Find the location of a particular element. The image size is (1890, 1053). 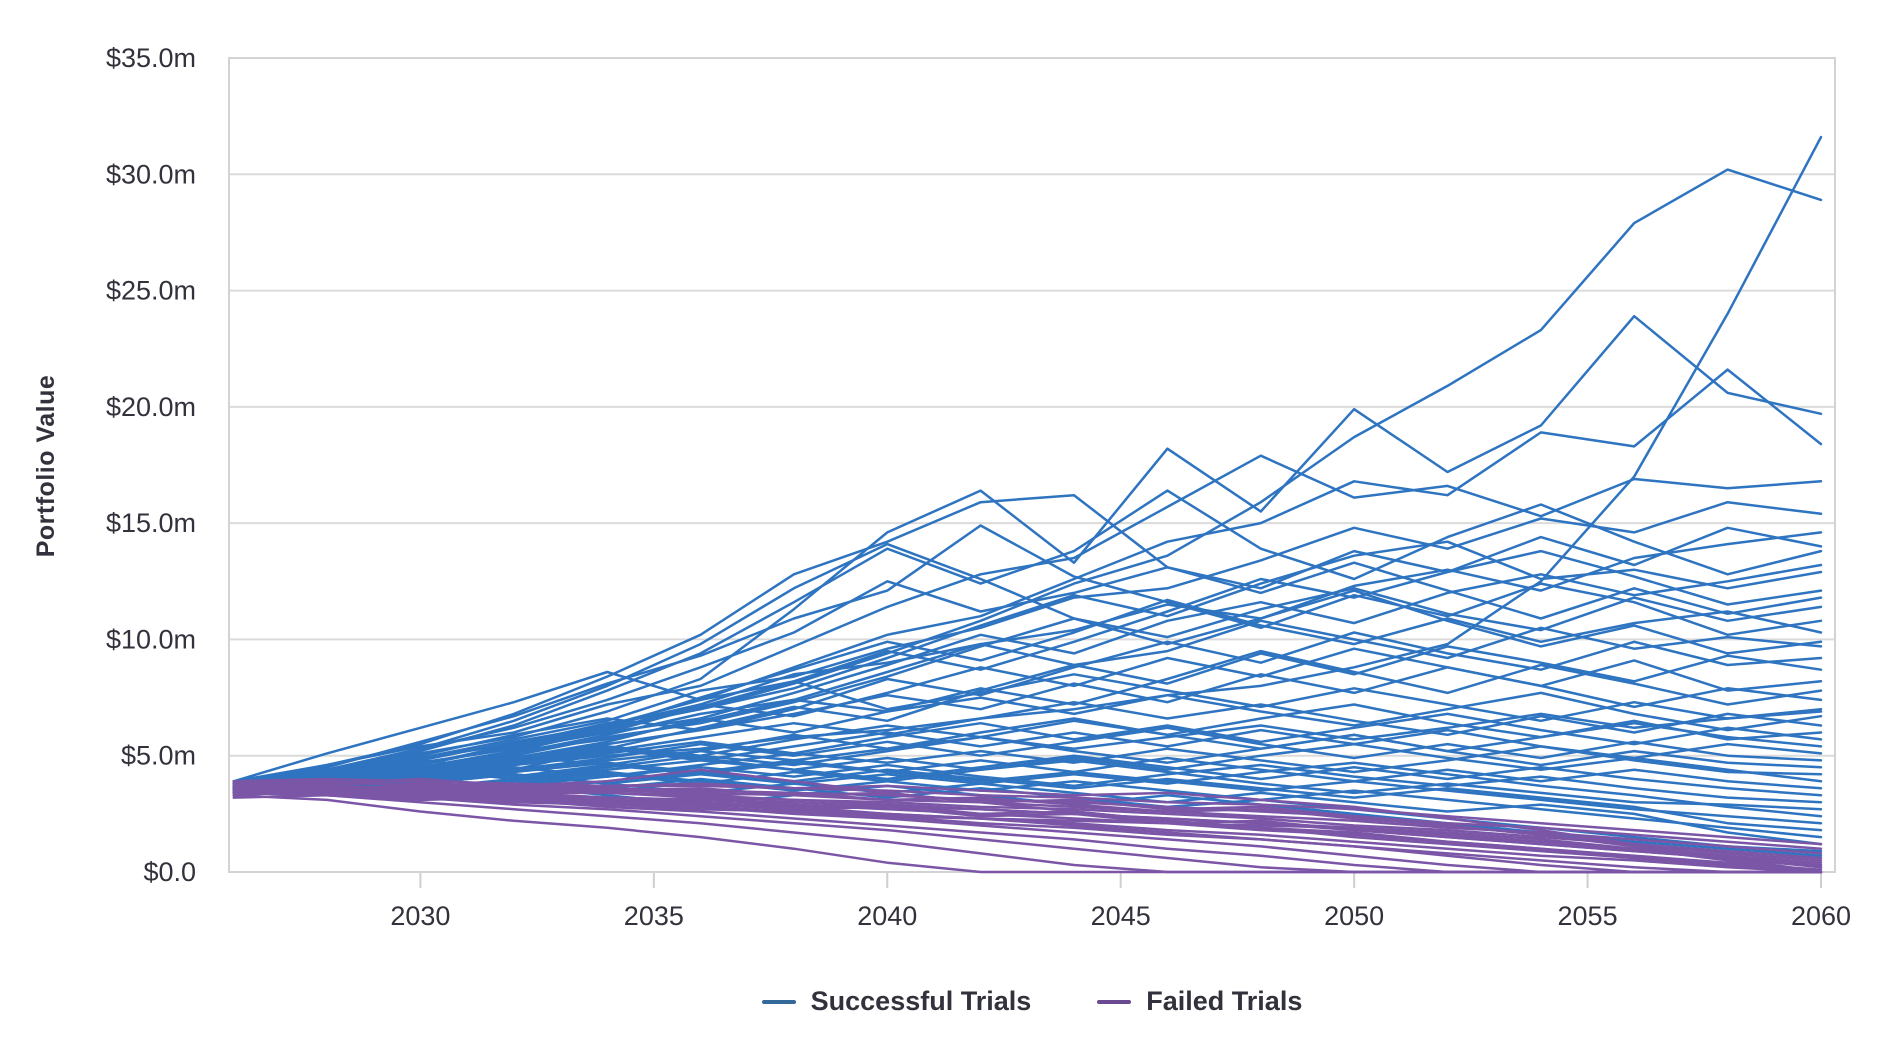

x-tick-label: 2050 is located at coordinates (1354, 916).